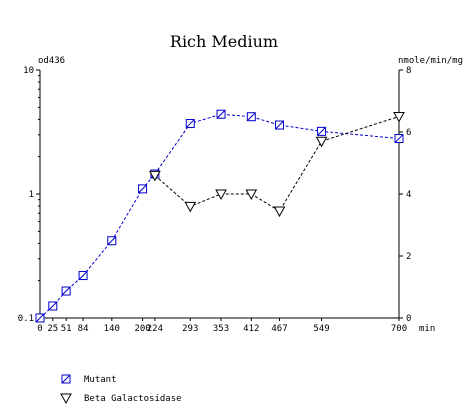 The height and width of the screenshot is (405, 472). I want to click on legend-item-mutant: Mutant, so click(89, 379).